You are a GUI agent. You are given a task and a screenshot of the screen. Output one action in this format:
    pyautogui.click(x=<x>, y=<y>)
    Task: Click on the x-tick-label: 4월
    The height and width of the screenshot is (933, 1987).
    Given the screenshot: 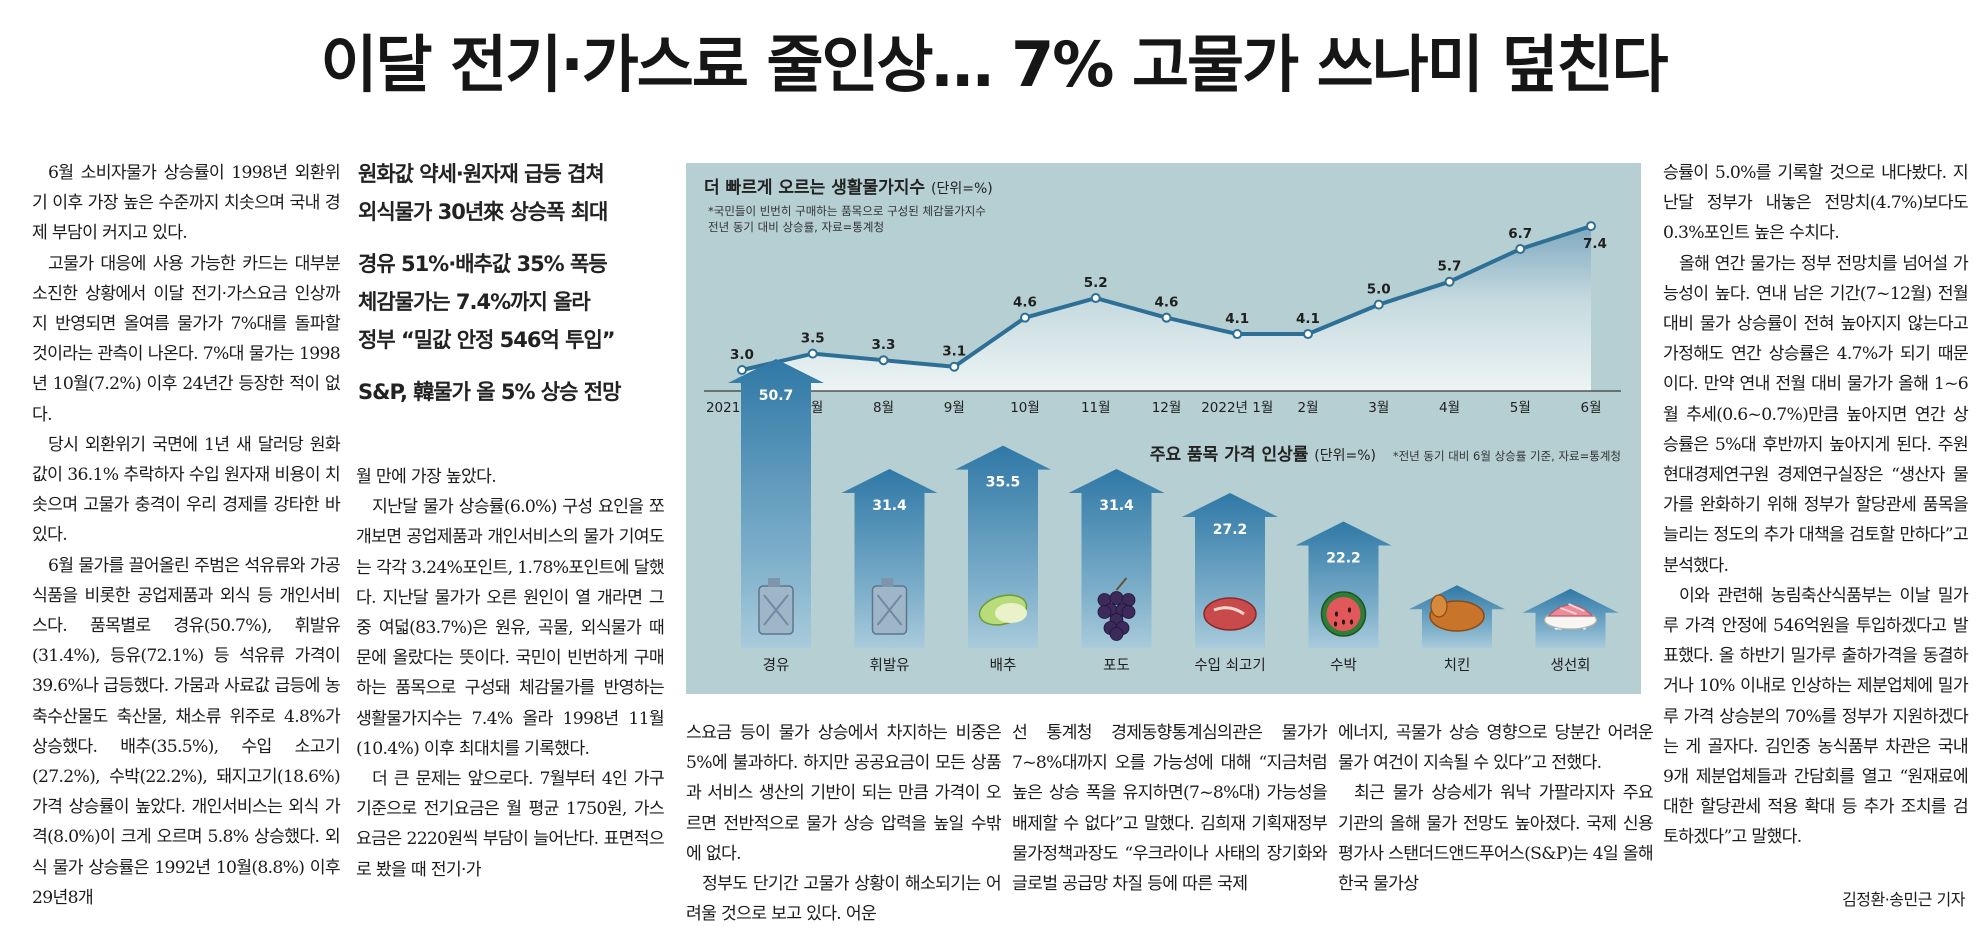 What is the action you would take?
    pyautogui.click(x=1449, y=408)
    